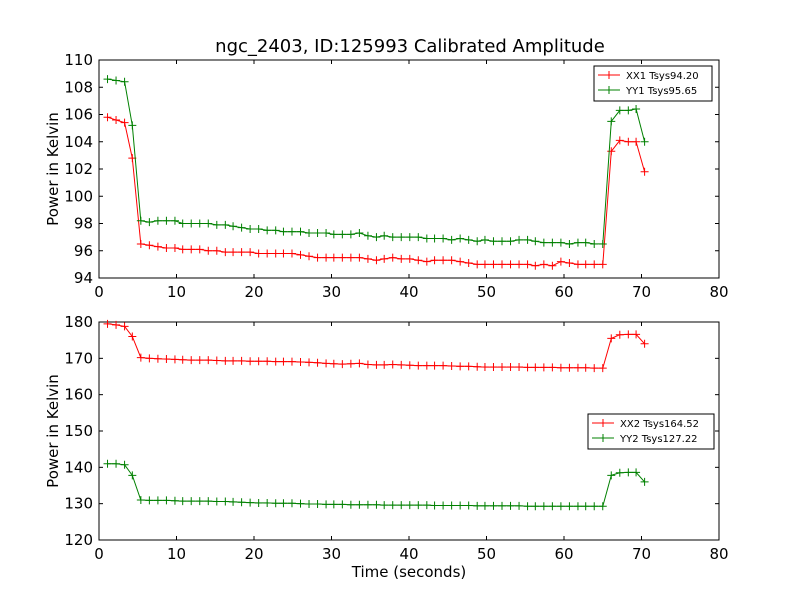 The width and height of the screenshot is (800, 604). Describe the element at coordinates (253, 554) in the screenshot. I see `bottom-x-tick-label: 20` at that location.